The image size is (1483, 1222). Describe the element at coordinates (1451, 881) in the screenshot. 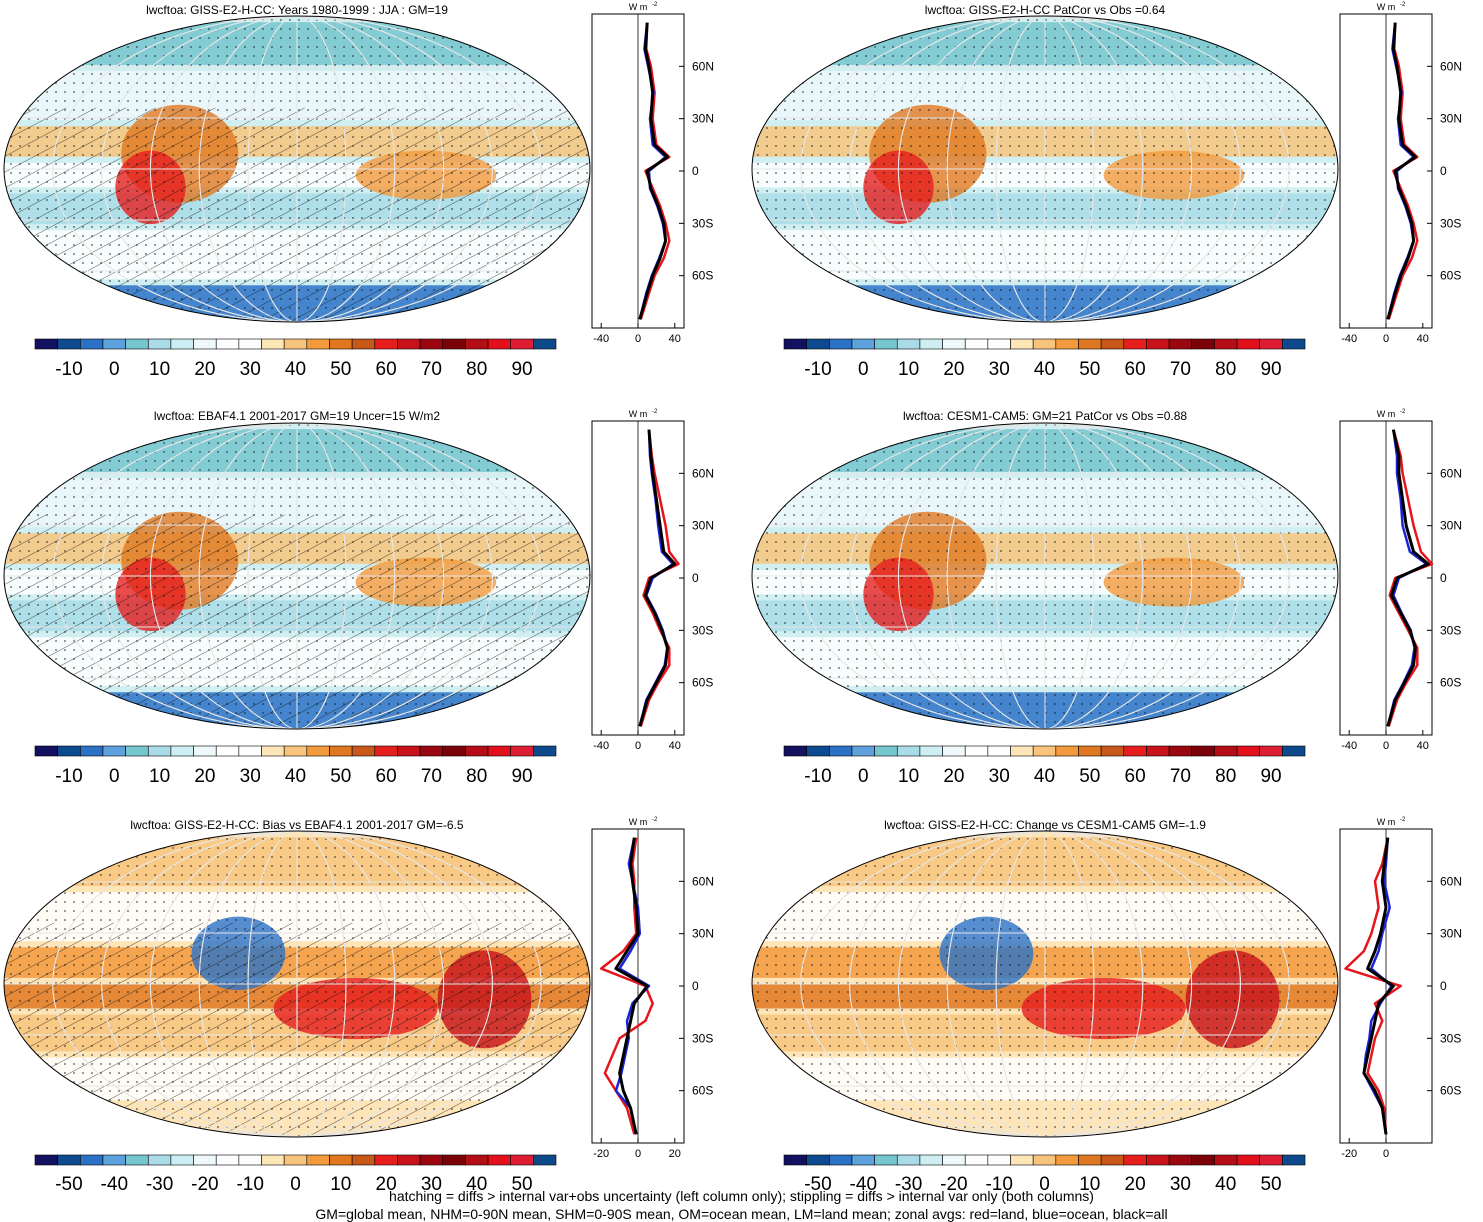

I see `zonal-lat-label: 60N` at that location.